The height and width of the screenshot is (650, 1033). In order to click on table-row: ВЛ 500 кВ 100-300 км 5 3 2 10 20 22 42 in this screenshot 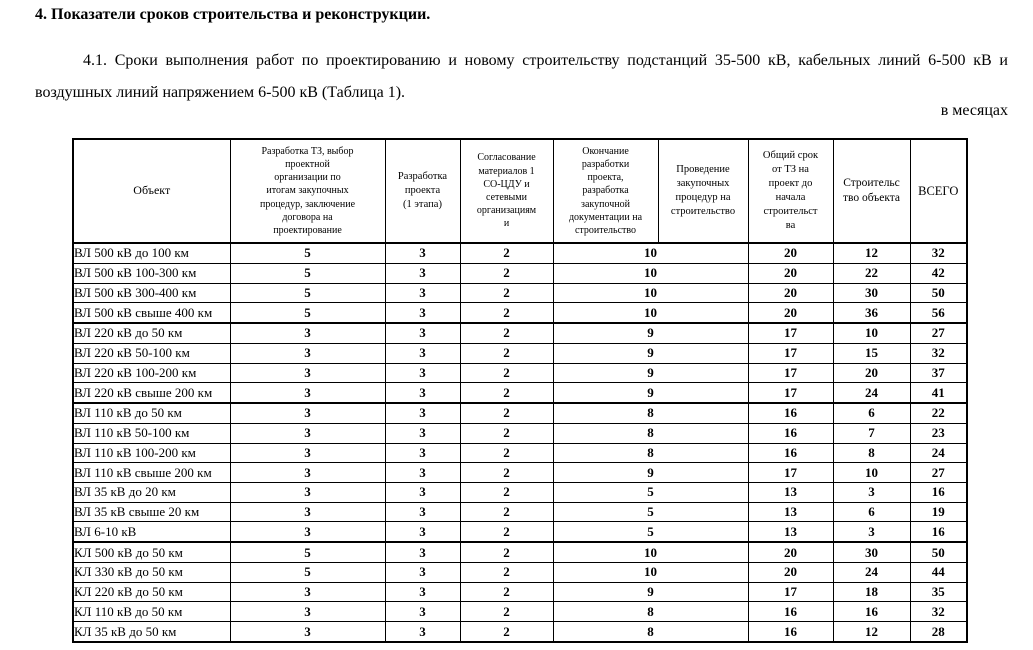, I will do `click(520, 273)`.